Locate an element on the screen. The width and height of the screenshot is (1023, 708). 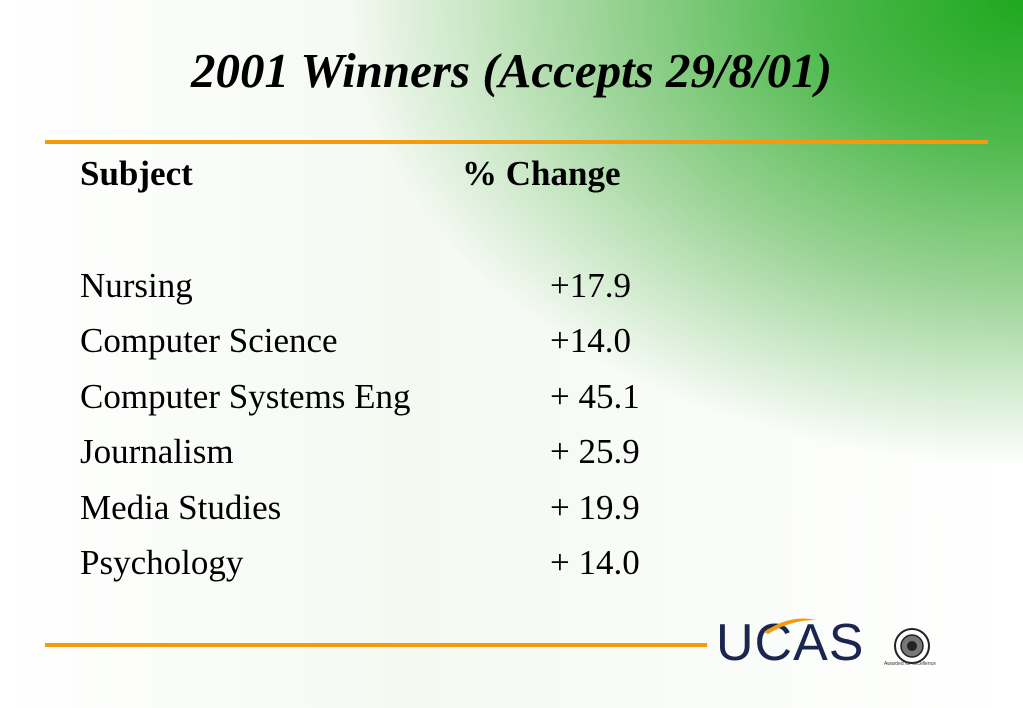
header-change: % Change is located at coordinates (541, 173).